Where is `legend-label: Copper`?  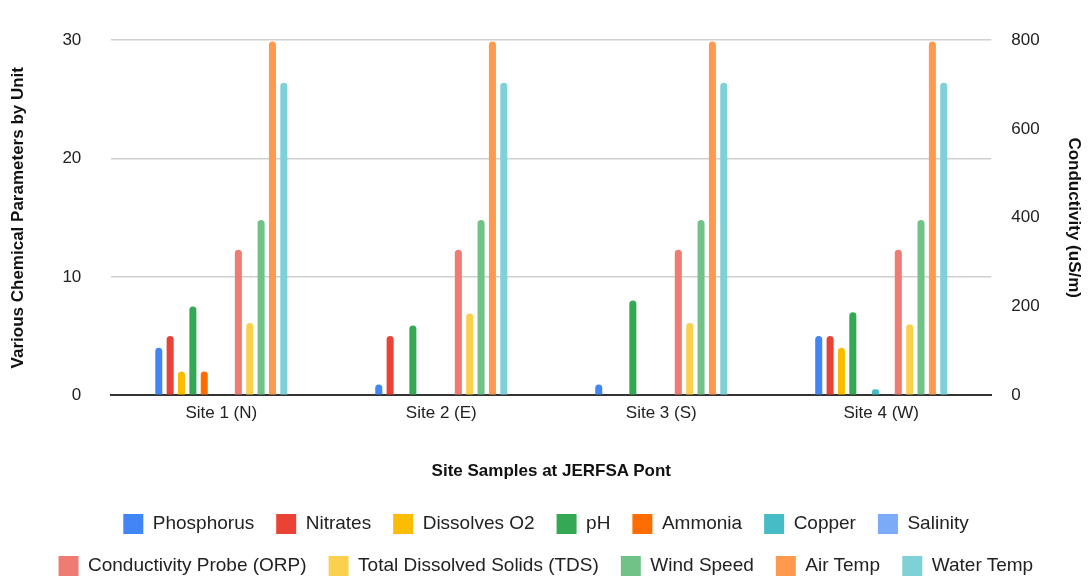
legend-label: Copper is located at coordinates (825, 523).